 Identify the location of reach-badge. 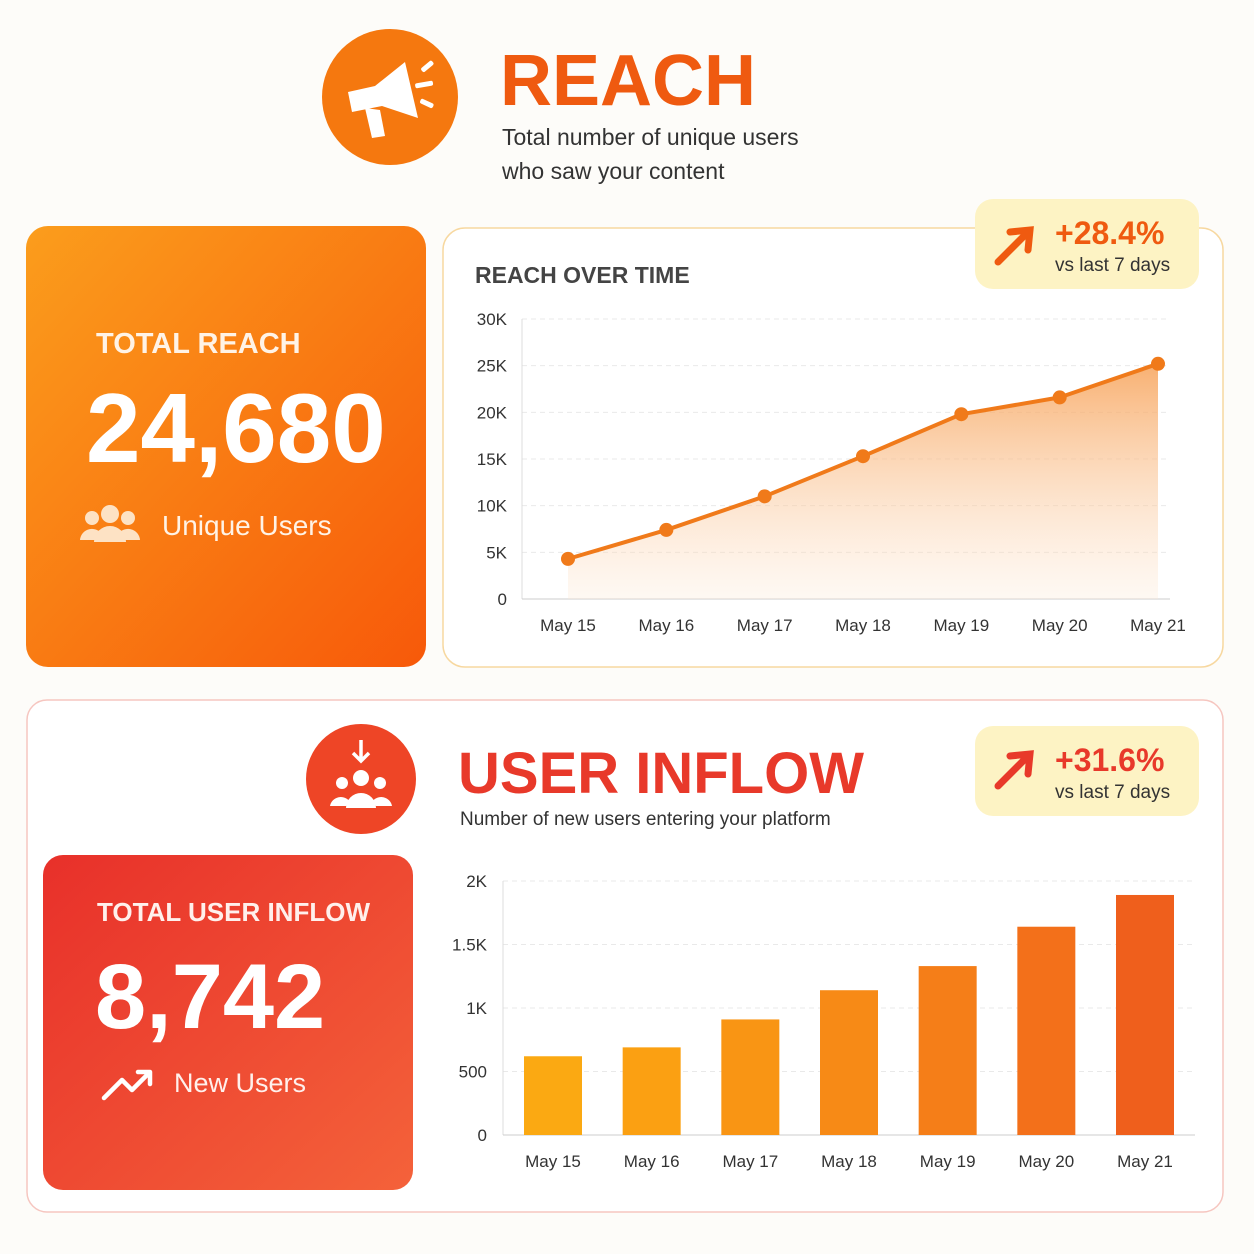
(1087, 244).